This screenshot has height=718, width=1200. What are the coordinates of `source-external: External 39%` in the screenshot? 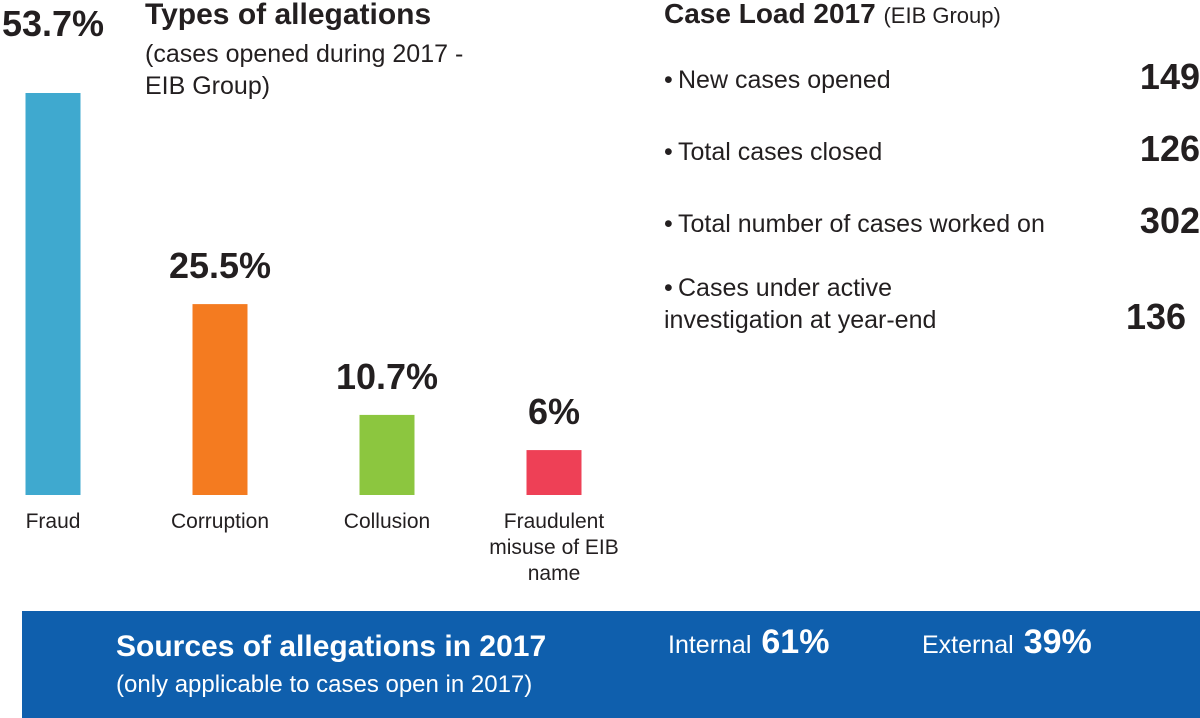 It's located at (1007, 642).